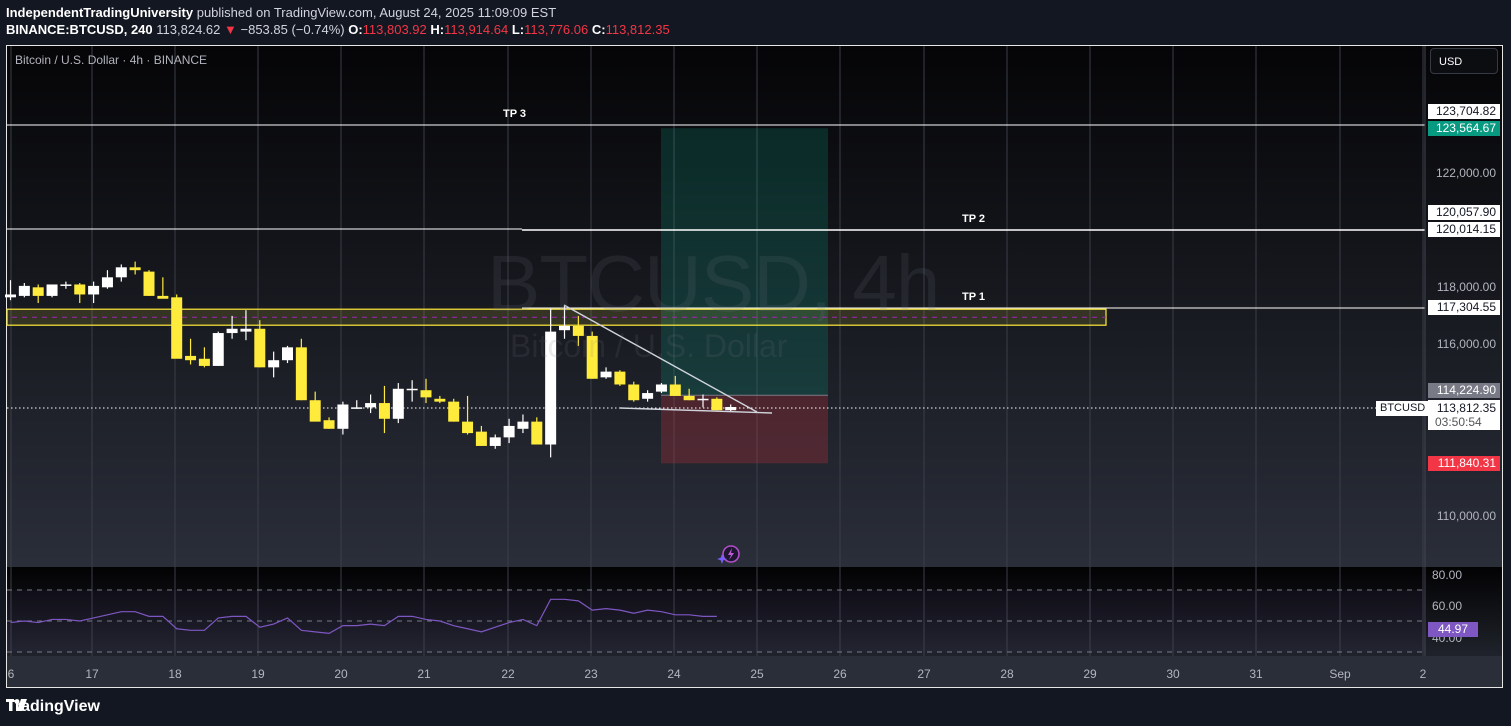 The width and height of the screenshot is (1511, 726). What do you see at coordinates (424, 674) in the screenshot?
I see `time-tick: 21` at bounding box center [424, 674].